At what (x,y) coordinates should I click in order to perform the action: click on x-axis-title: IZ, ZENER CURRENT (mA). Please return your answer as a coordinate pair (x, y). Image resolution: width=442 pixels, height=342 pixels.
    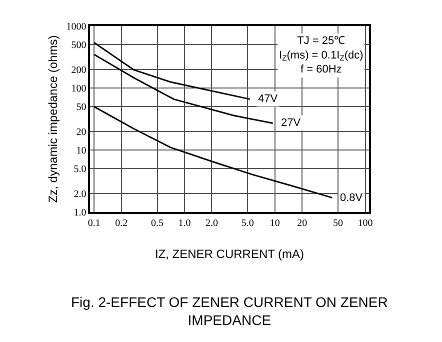
    Looking at the image, I should click on (229, 254).